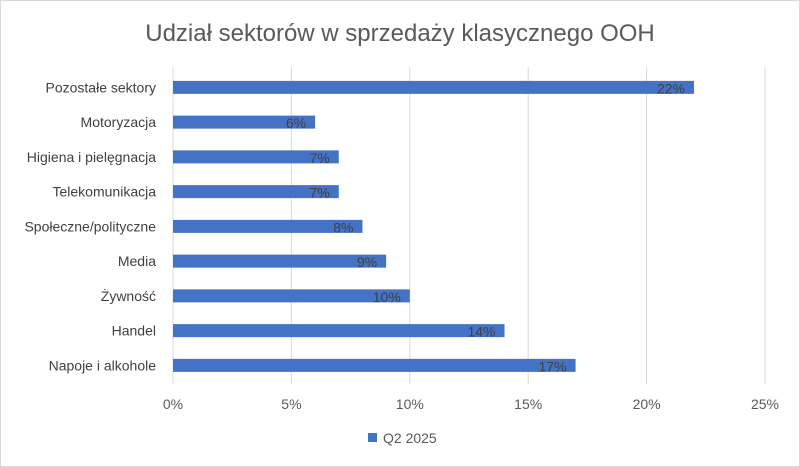 The width and height of the screenshot is (800, 467). I want to click on x-tick-label: 10%, so click(410, 404).